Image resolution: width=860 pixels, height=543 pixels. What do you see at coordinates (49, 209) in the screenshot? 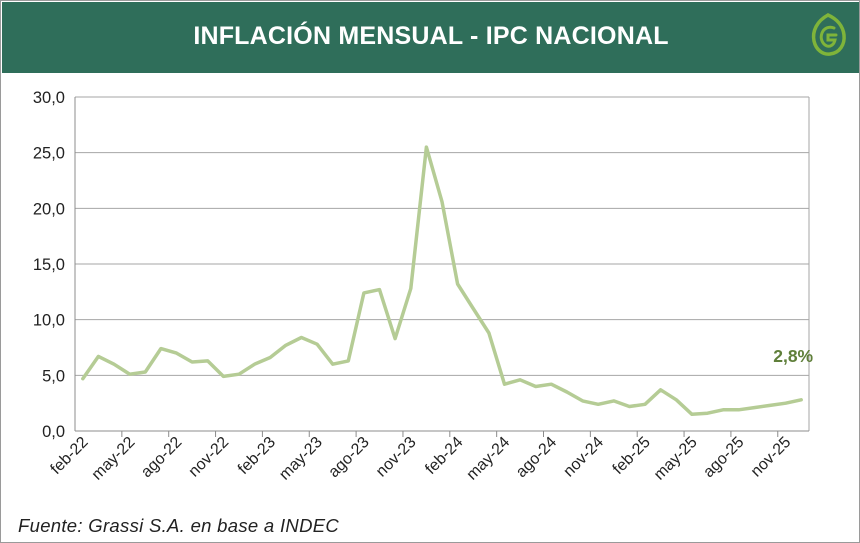
I see `y-tick-label: 20,0` at bounding box center [49, 209].